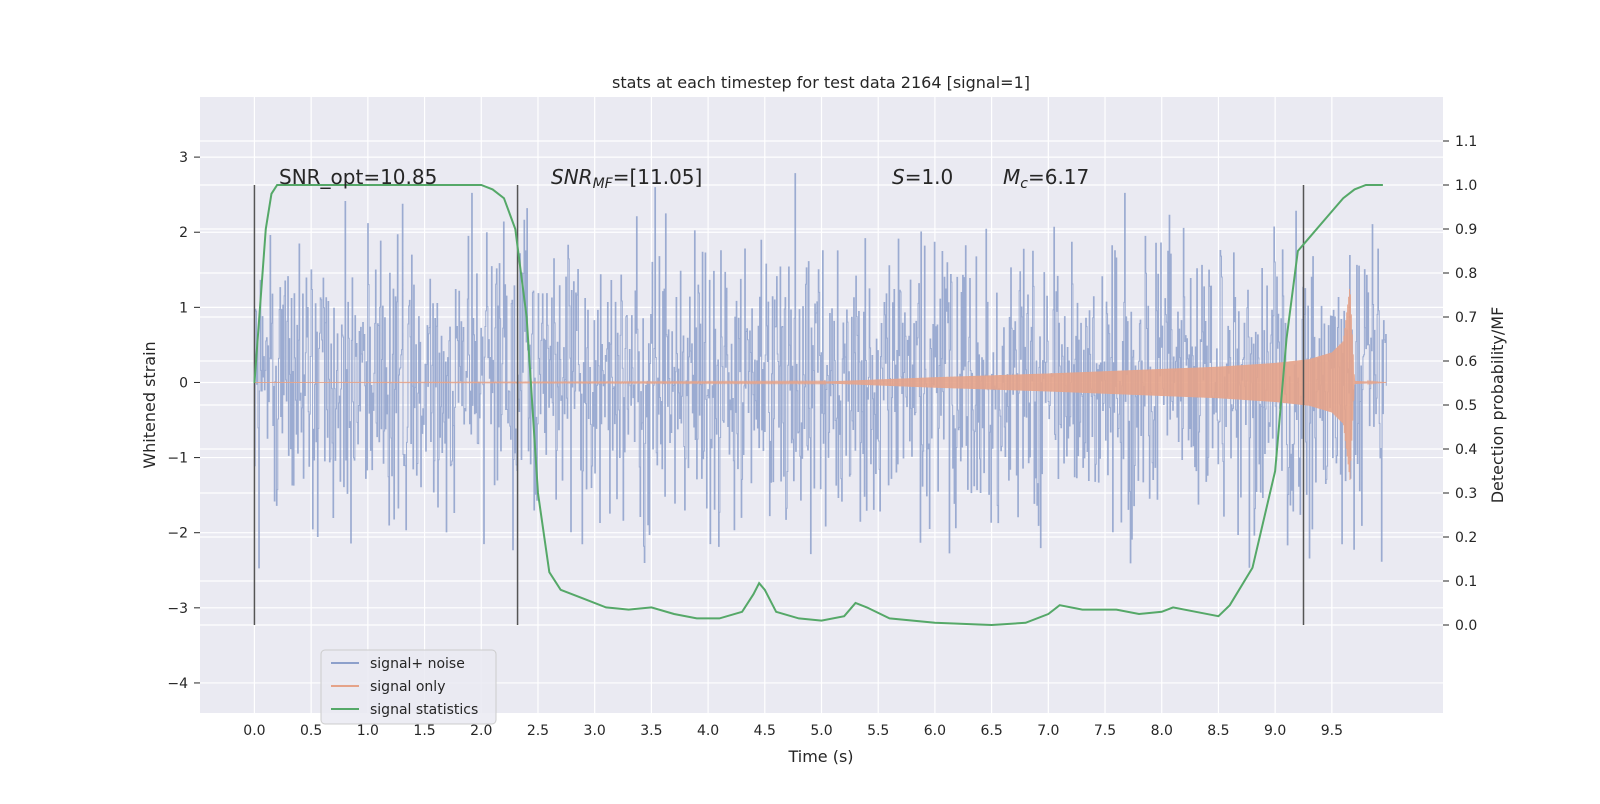 This screenshot has height=804, width=1600. I want to click on x-tick-label: 7.5, so click(1105, 731).